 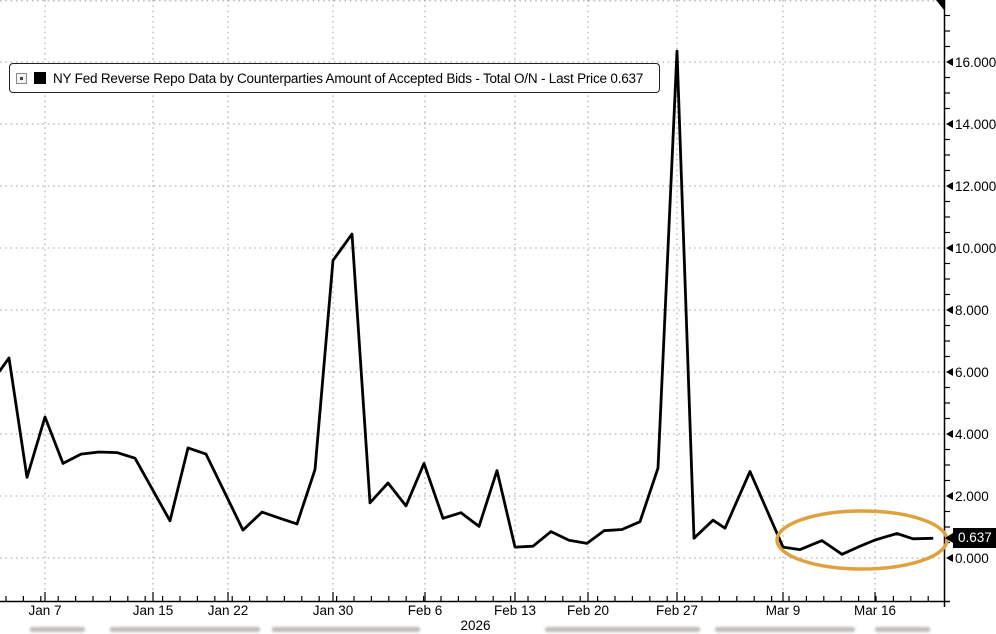 What do you see at coordinates (940, 5) in the screenshot?
I see `axis-top-flag` at bounding box center [940, 5].